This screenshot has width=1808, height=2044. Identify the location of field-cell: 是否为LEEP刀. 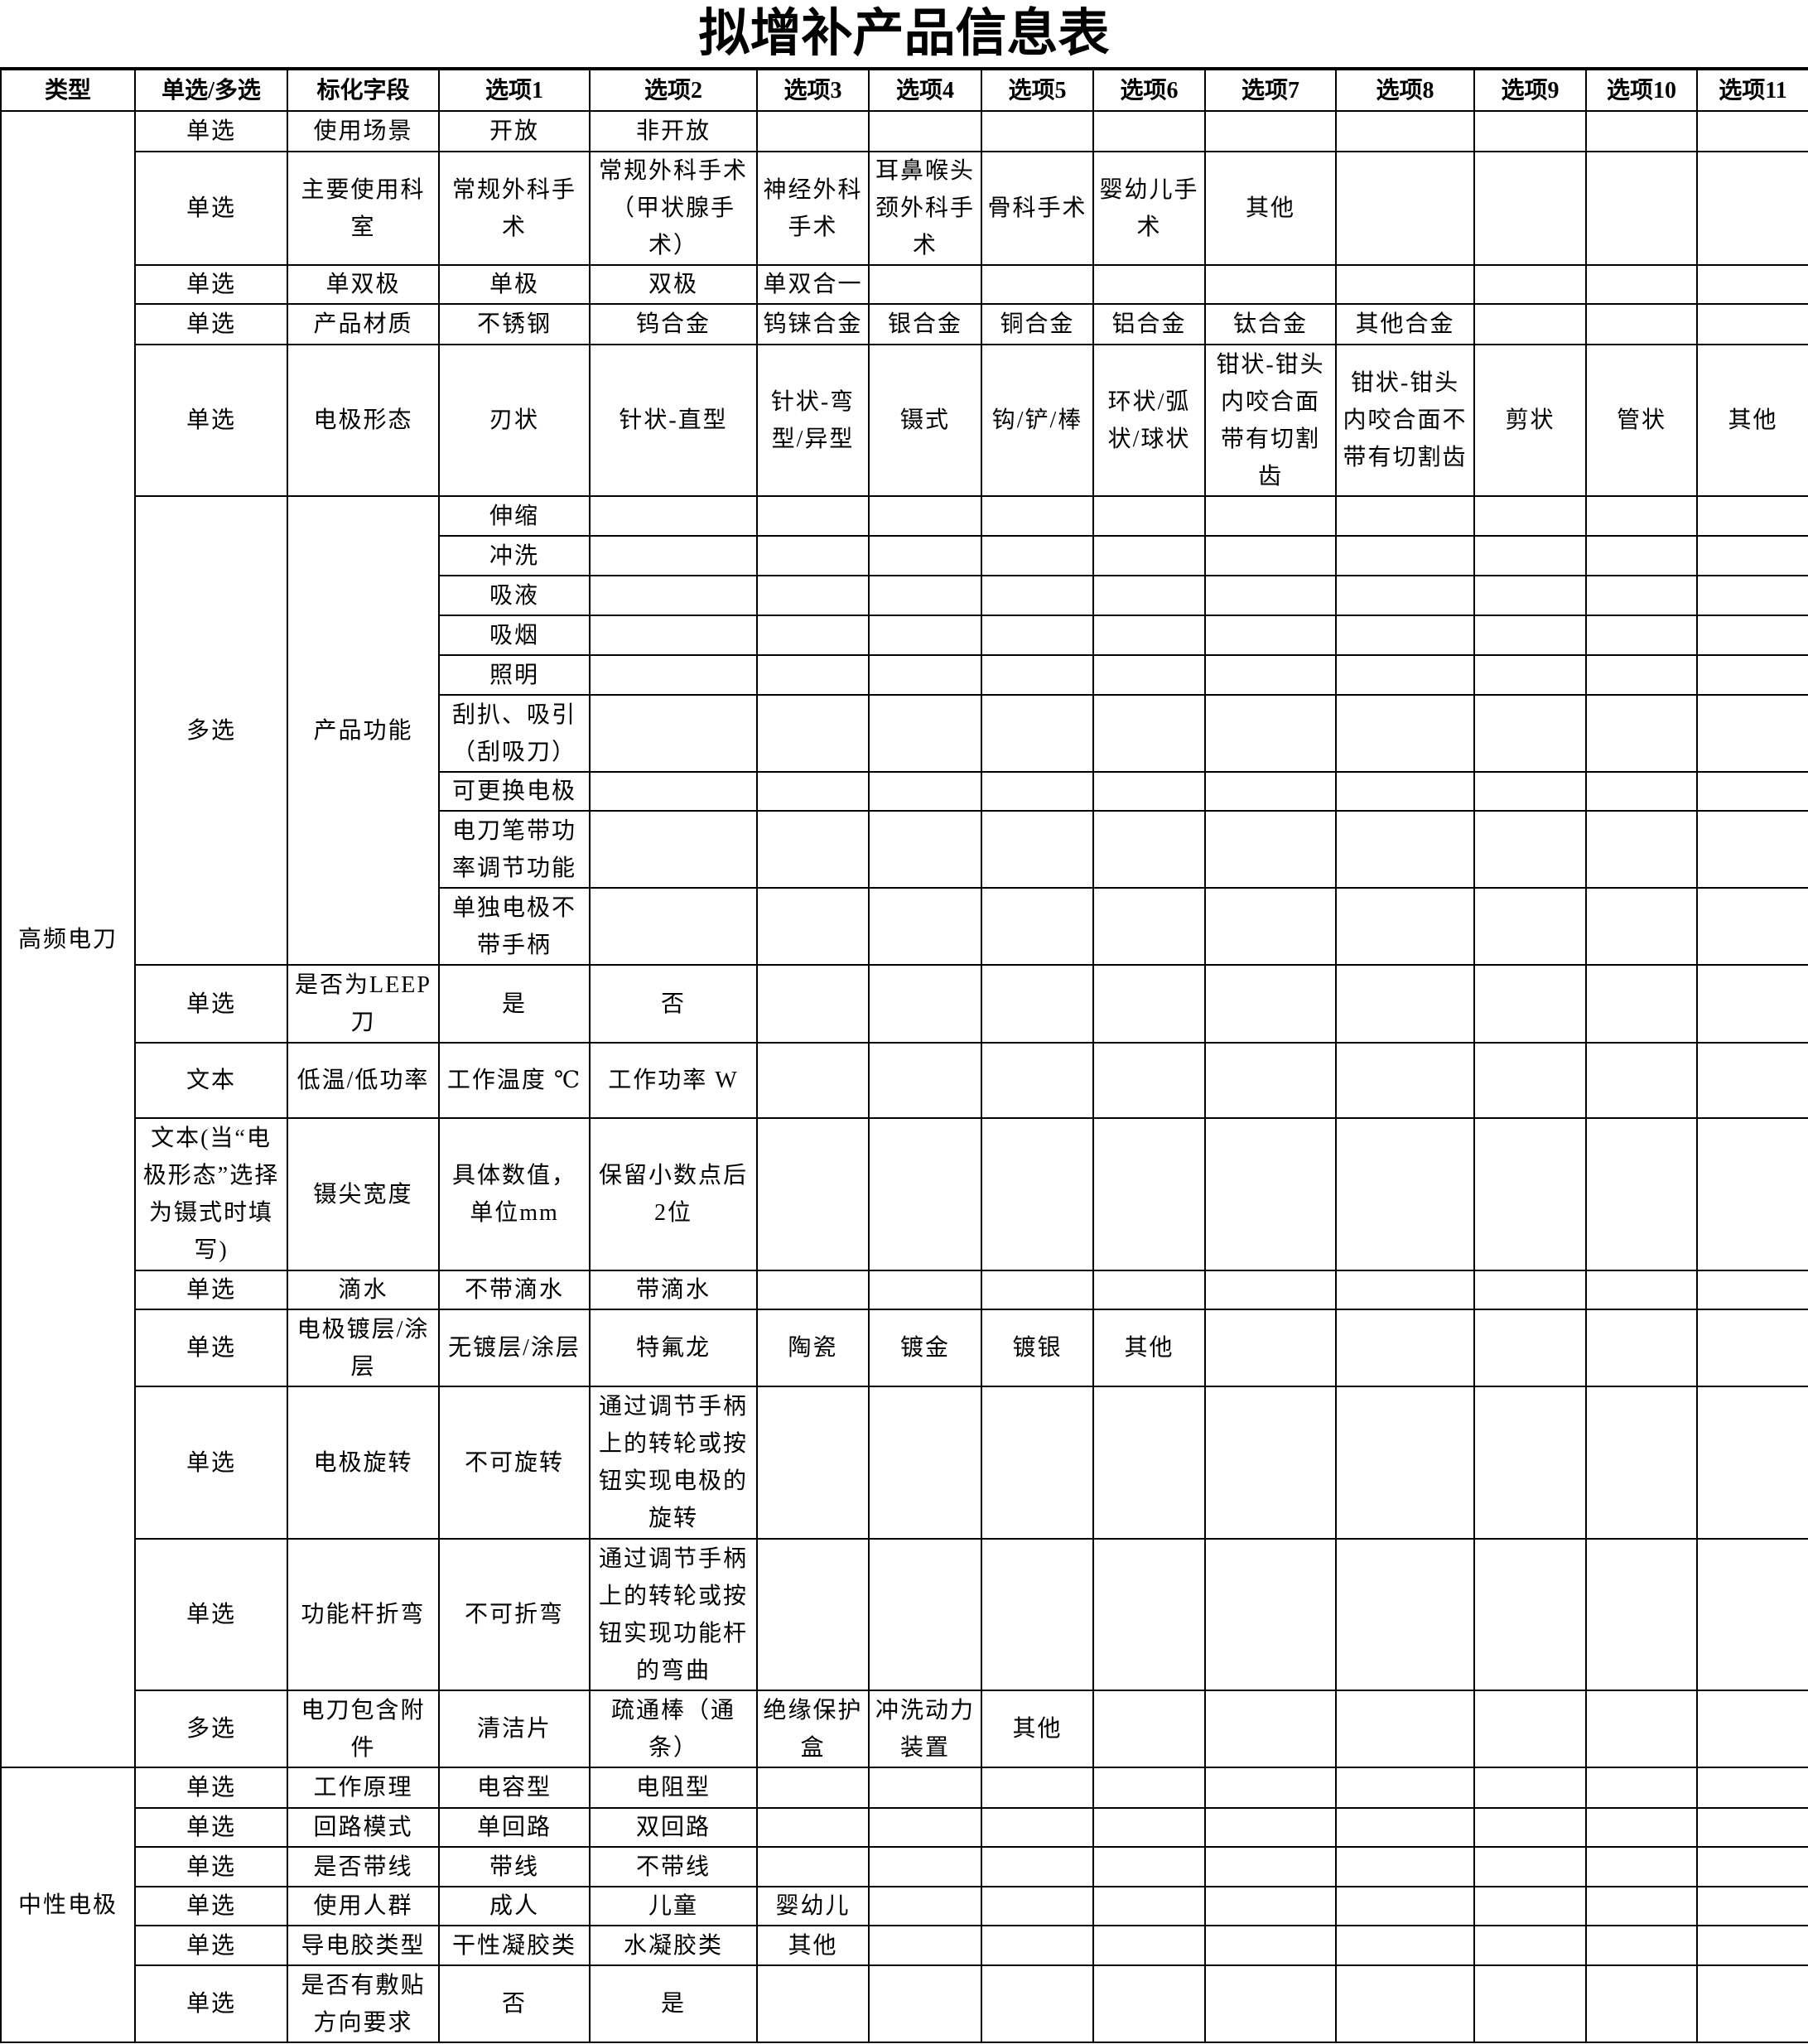
(364, 1004).